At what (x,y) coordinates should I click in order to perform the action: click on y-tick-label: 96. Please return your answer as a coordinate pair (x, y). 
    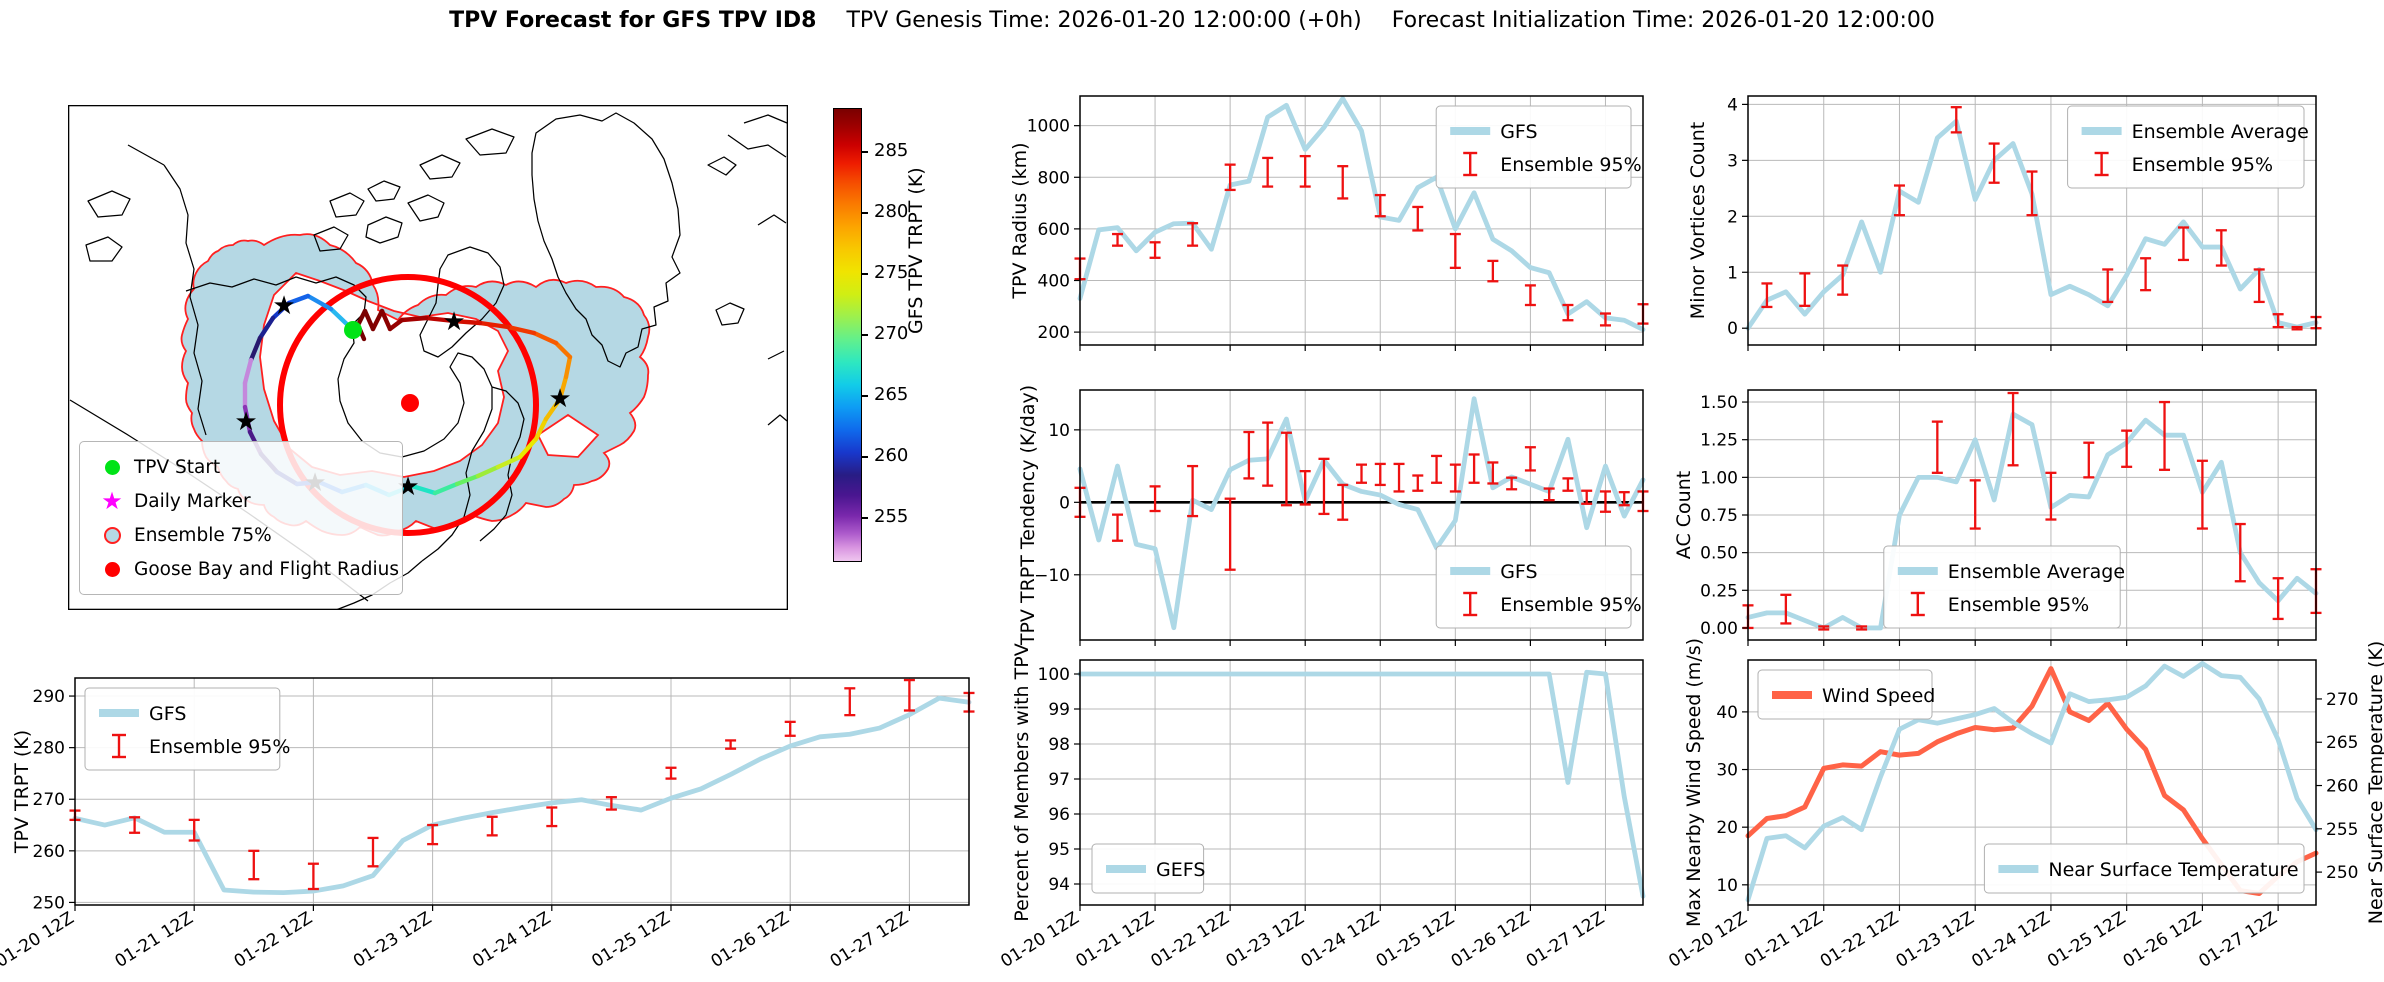
    Looking at the image, I should click on (1059, 815).